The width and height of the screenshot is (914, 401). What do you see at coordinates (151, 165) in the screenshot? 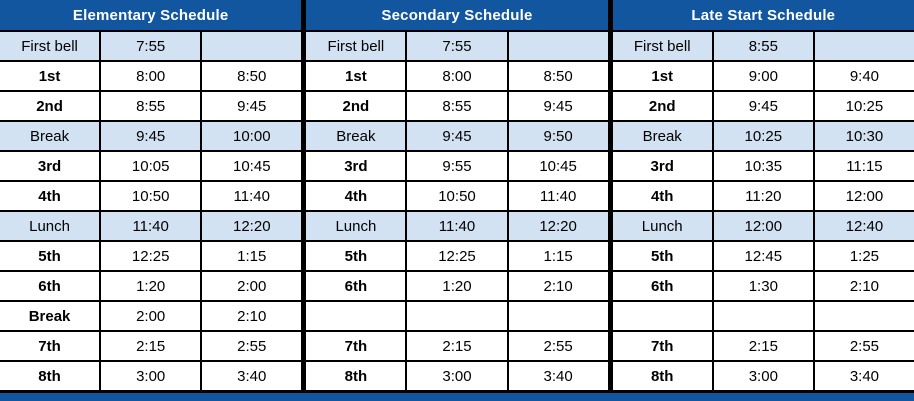
I see `schedule-row: 3rd 10:05 10:45` at bounding box center [151, 165].